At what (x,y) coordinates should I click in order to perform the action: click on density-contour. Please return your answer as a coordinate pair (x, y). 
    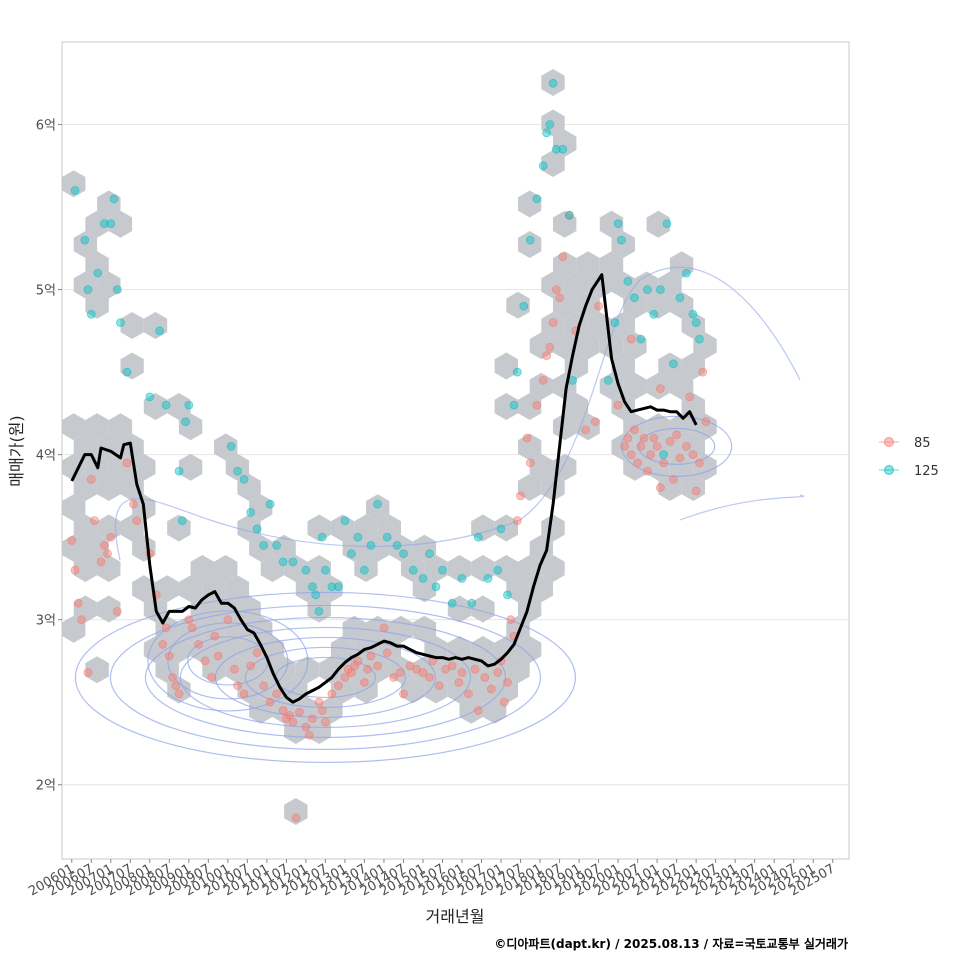
    Looking at the image, I should click on (325, 677).